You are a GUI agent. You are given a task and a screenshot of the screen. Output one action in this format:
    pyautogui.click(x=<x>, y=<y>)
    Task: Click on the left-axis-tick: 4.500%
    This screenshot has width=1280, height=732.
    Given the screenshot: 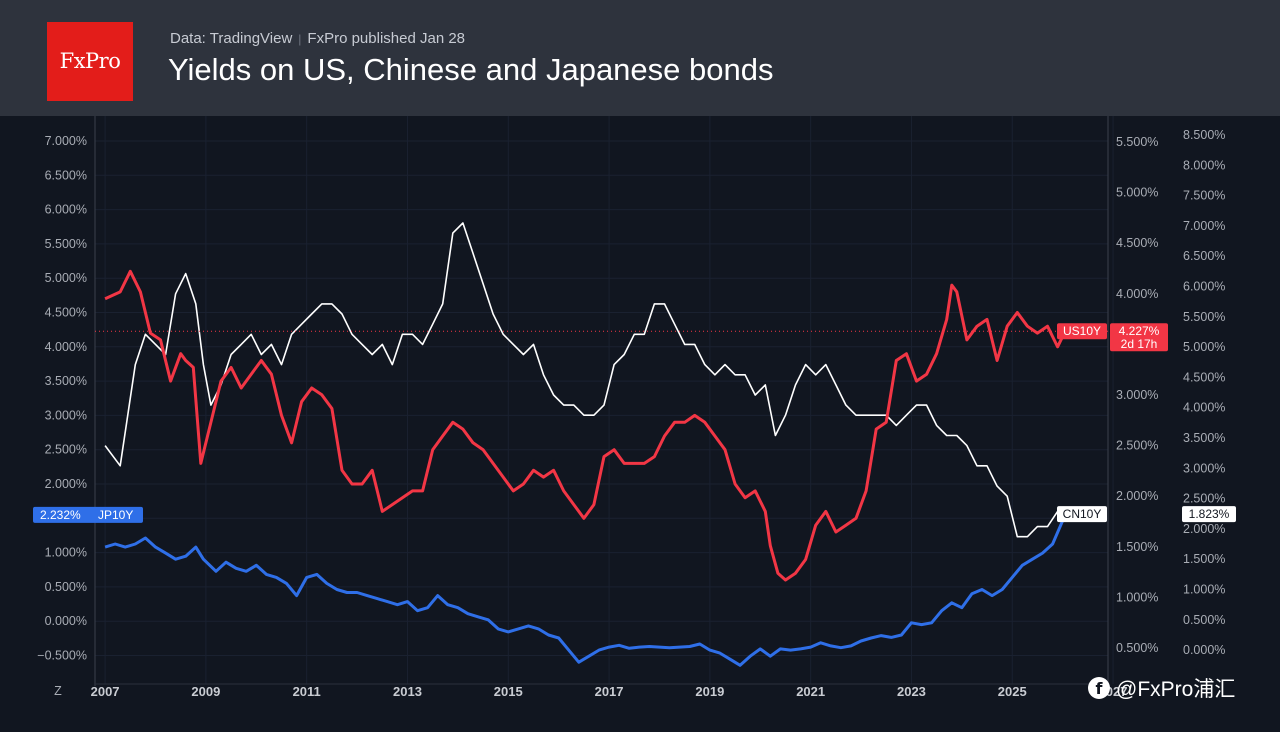 What is the action you would take?
    pyautogui.click(x=66, y=313)
    